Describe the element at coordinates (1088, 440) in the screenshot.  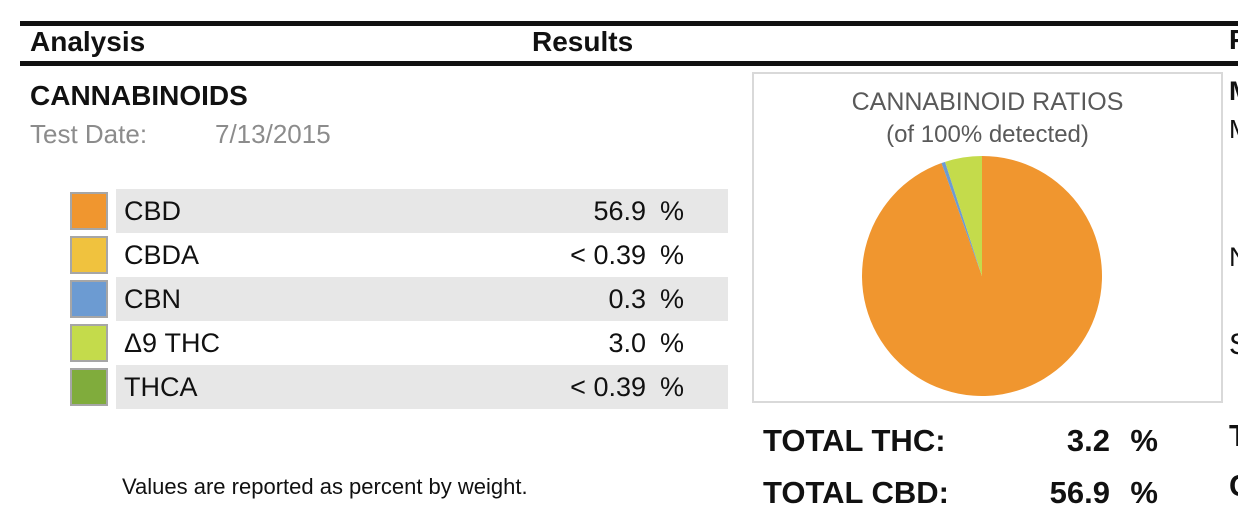
I see `total-thc-value: 3.2` at that location.